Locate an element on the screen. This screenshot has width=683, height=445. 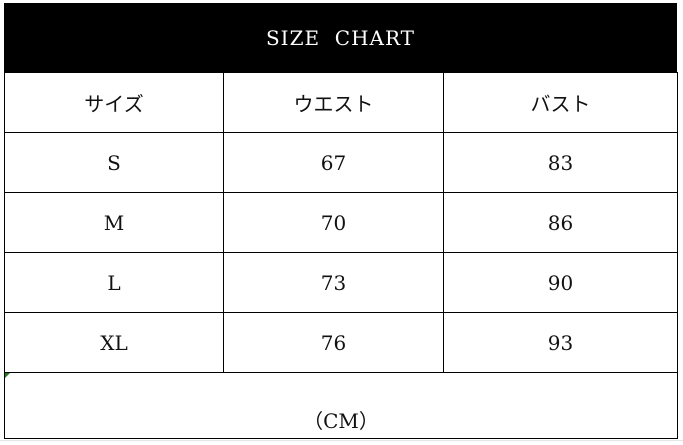
cell-waist: 73 is located at coordinates (333, 282).